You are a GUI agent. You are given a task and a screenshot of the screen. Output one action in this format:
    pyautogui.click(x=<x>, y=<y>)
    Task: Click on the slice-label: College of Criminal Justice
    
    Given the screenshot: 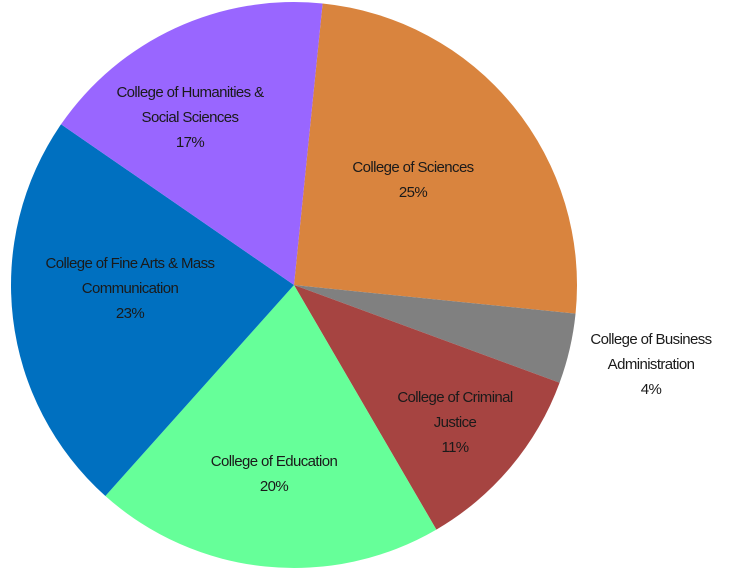 What is the action you would take?
    pyautogui.click(x=455, y=410)
    